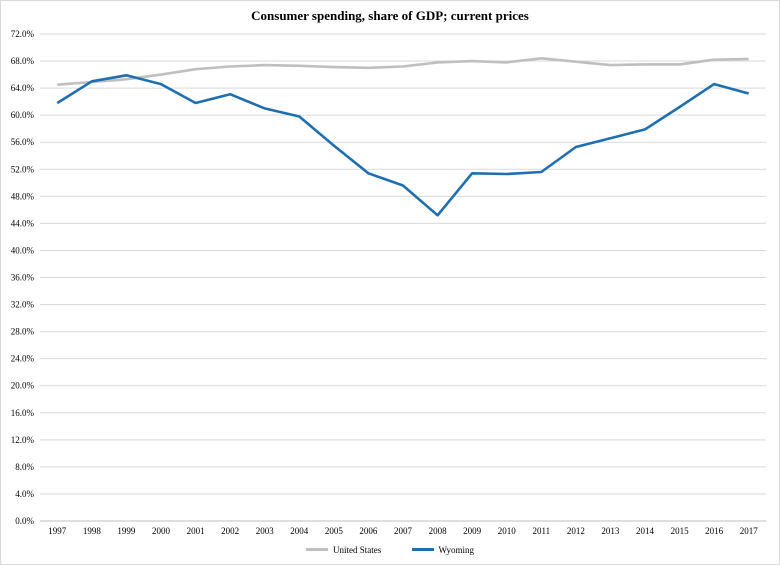 The height and width of the screenshot is (565, 780). What do you see at coordinates (23, 169) in the screenshot?
I see `y-tick-label: 52.0%` at bounding box center [23, 169].